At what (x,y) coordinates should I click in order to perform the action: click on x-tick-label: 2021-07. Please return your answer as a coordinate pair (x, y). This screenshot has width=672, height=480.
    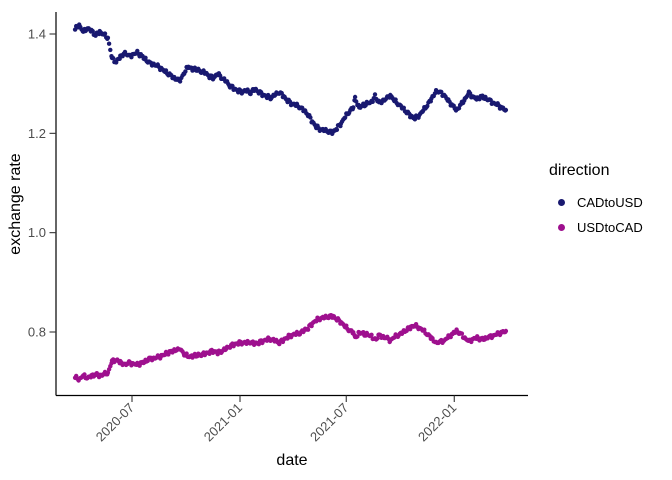
    Looking at the image, I should click on (329, 422).